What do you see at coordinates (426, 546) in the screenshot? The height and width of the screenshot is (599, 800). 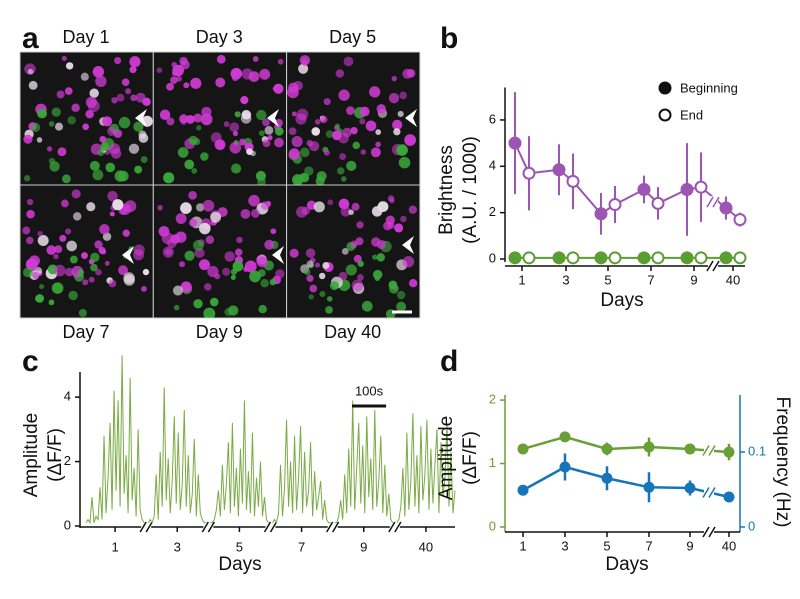 I see `x-tick-label: 40` at bounding box center [426, 546].